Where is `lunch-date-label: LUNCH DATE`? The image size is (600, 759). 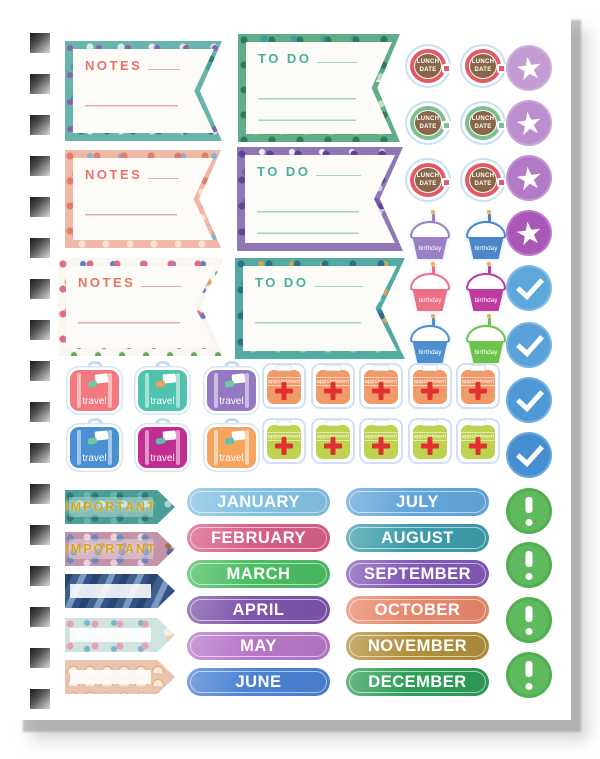 lunch-date-label: LUNCH DATE is located at coordinates (428, 122).